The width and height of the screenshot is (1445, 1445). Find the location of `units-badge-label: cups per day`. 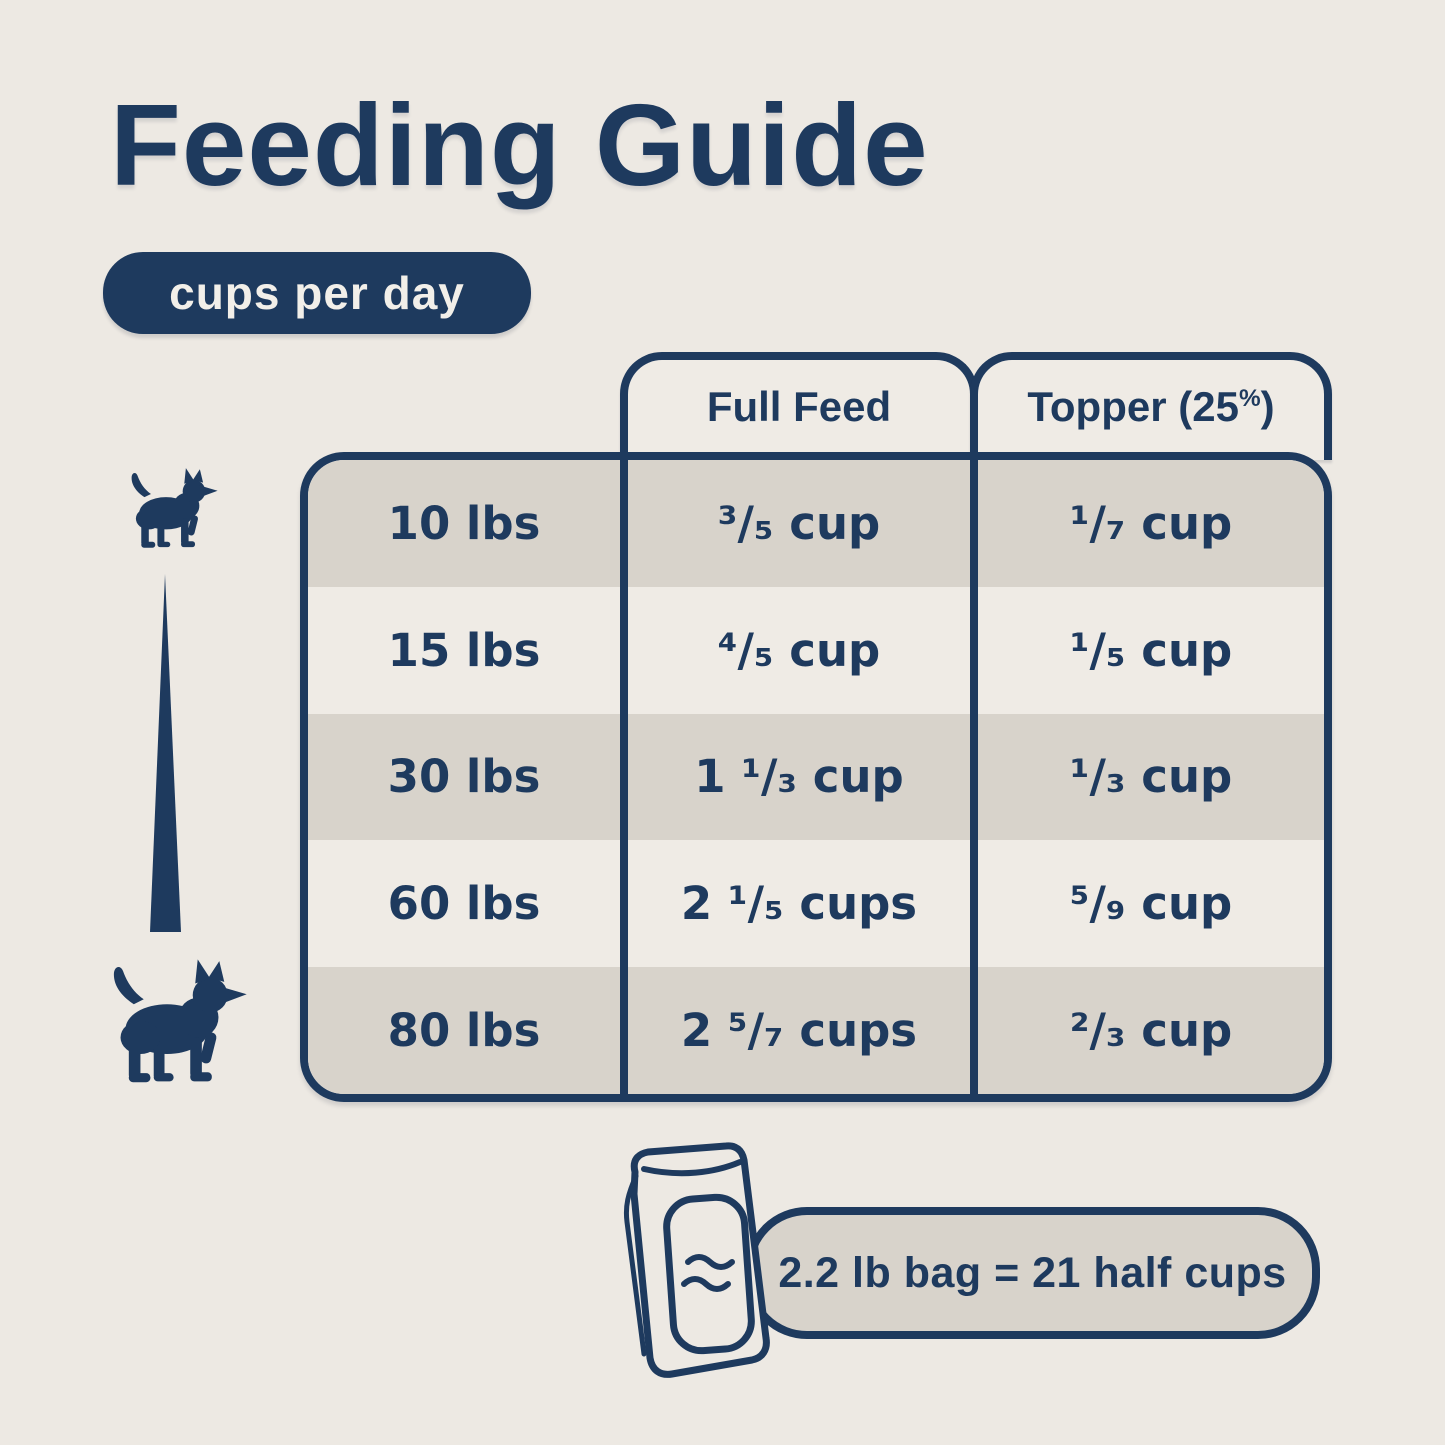

units-badge-label: cups per day is located at coordinates (317, 293).